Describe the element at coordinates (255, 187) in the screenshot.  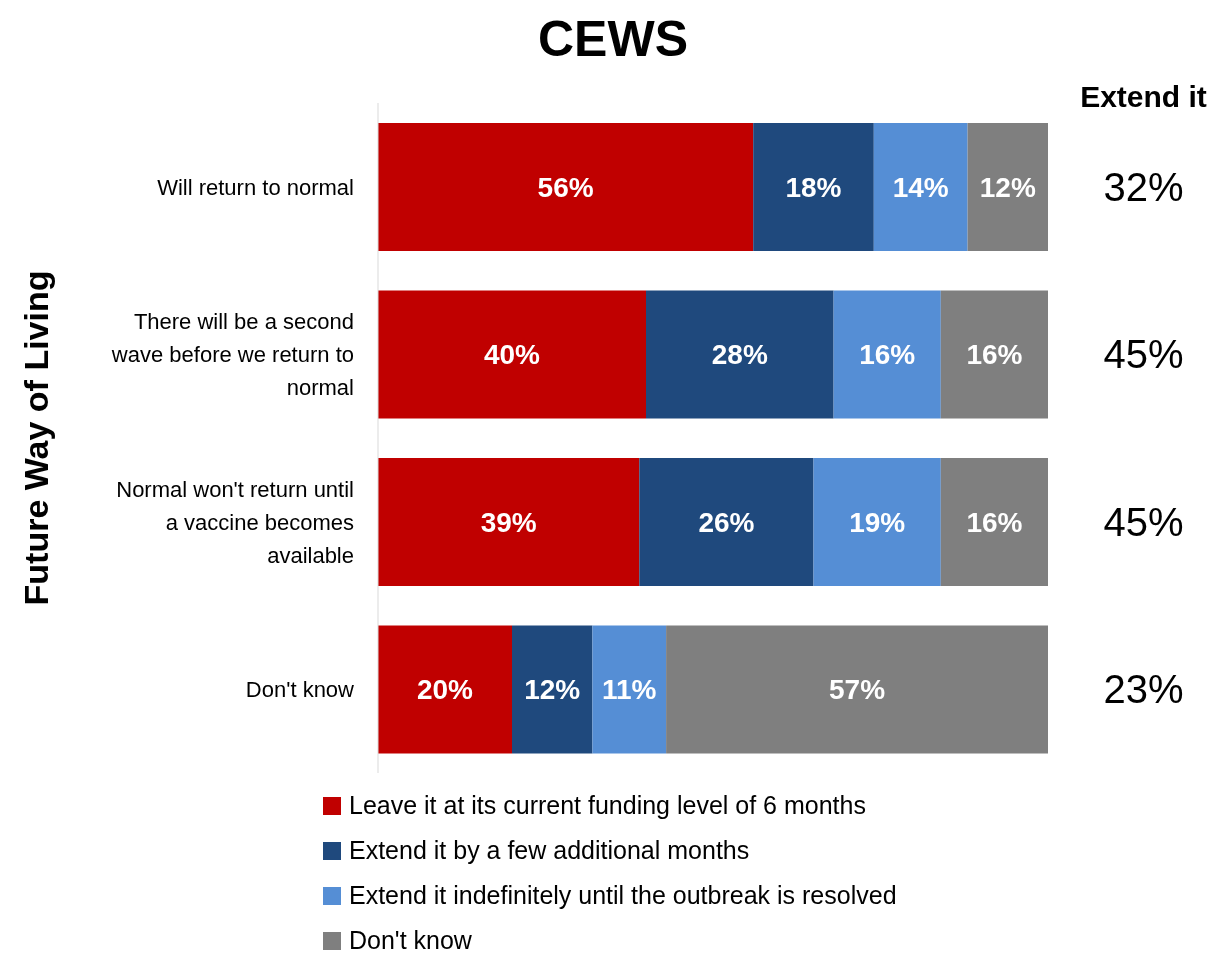
I see `y-tick-label: Will return to normal` at that location.